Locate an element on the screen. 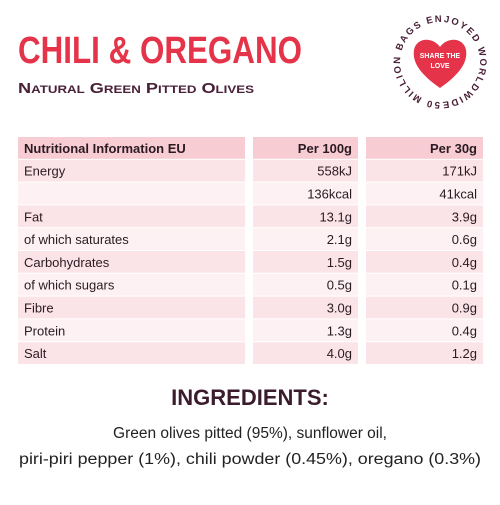  cell-text: 171kJ is located at coordinates (459, 171).